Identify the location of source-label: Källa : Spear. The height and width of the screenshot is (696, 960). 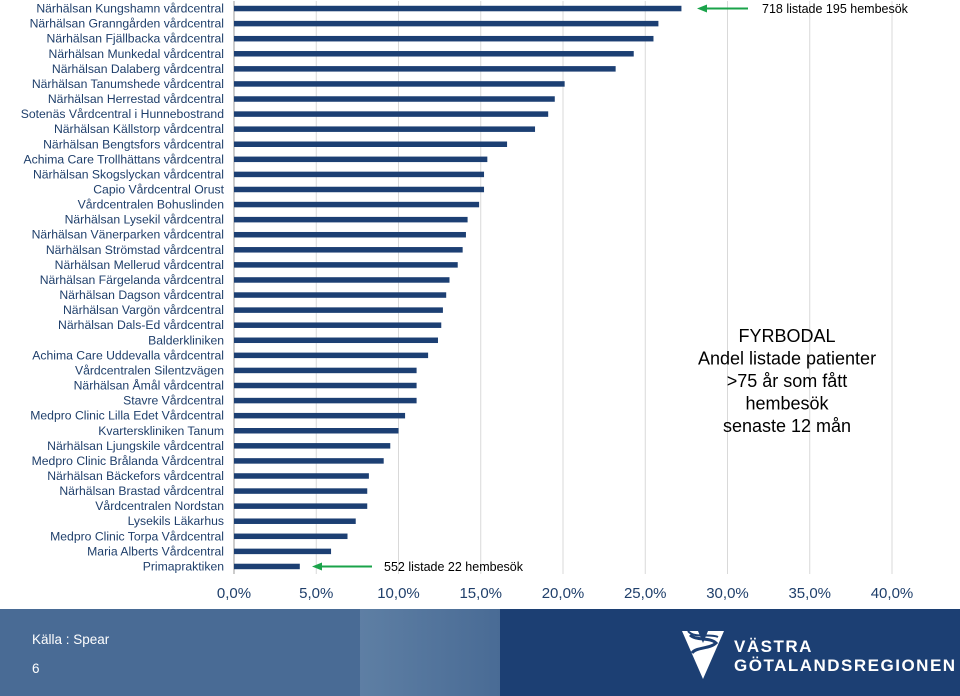
(71, 639).